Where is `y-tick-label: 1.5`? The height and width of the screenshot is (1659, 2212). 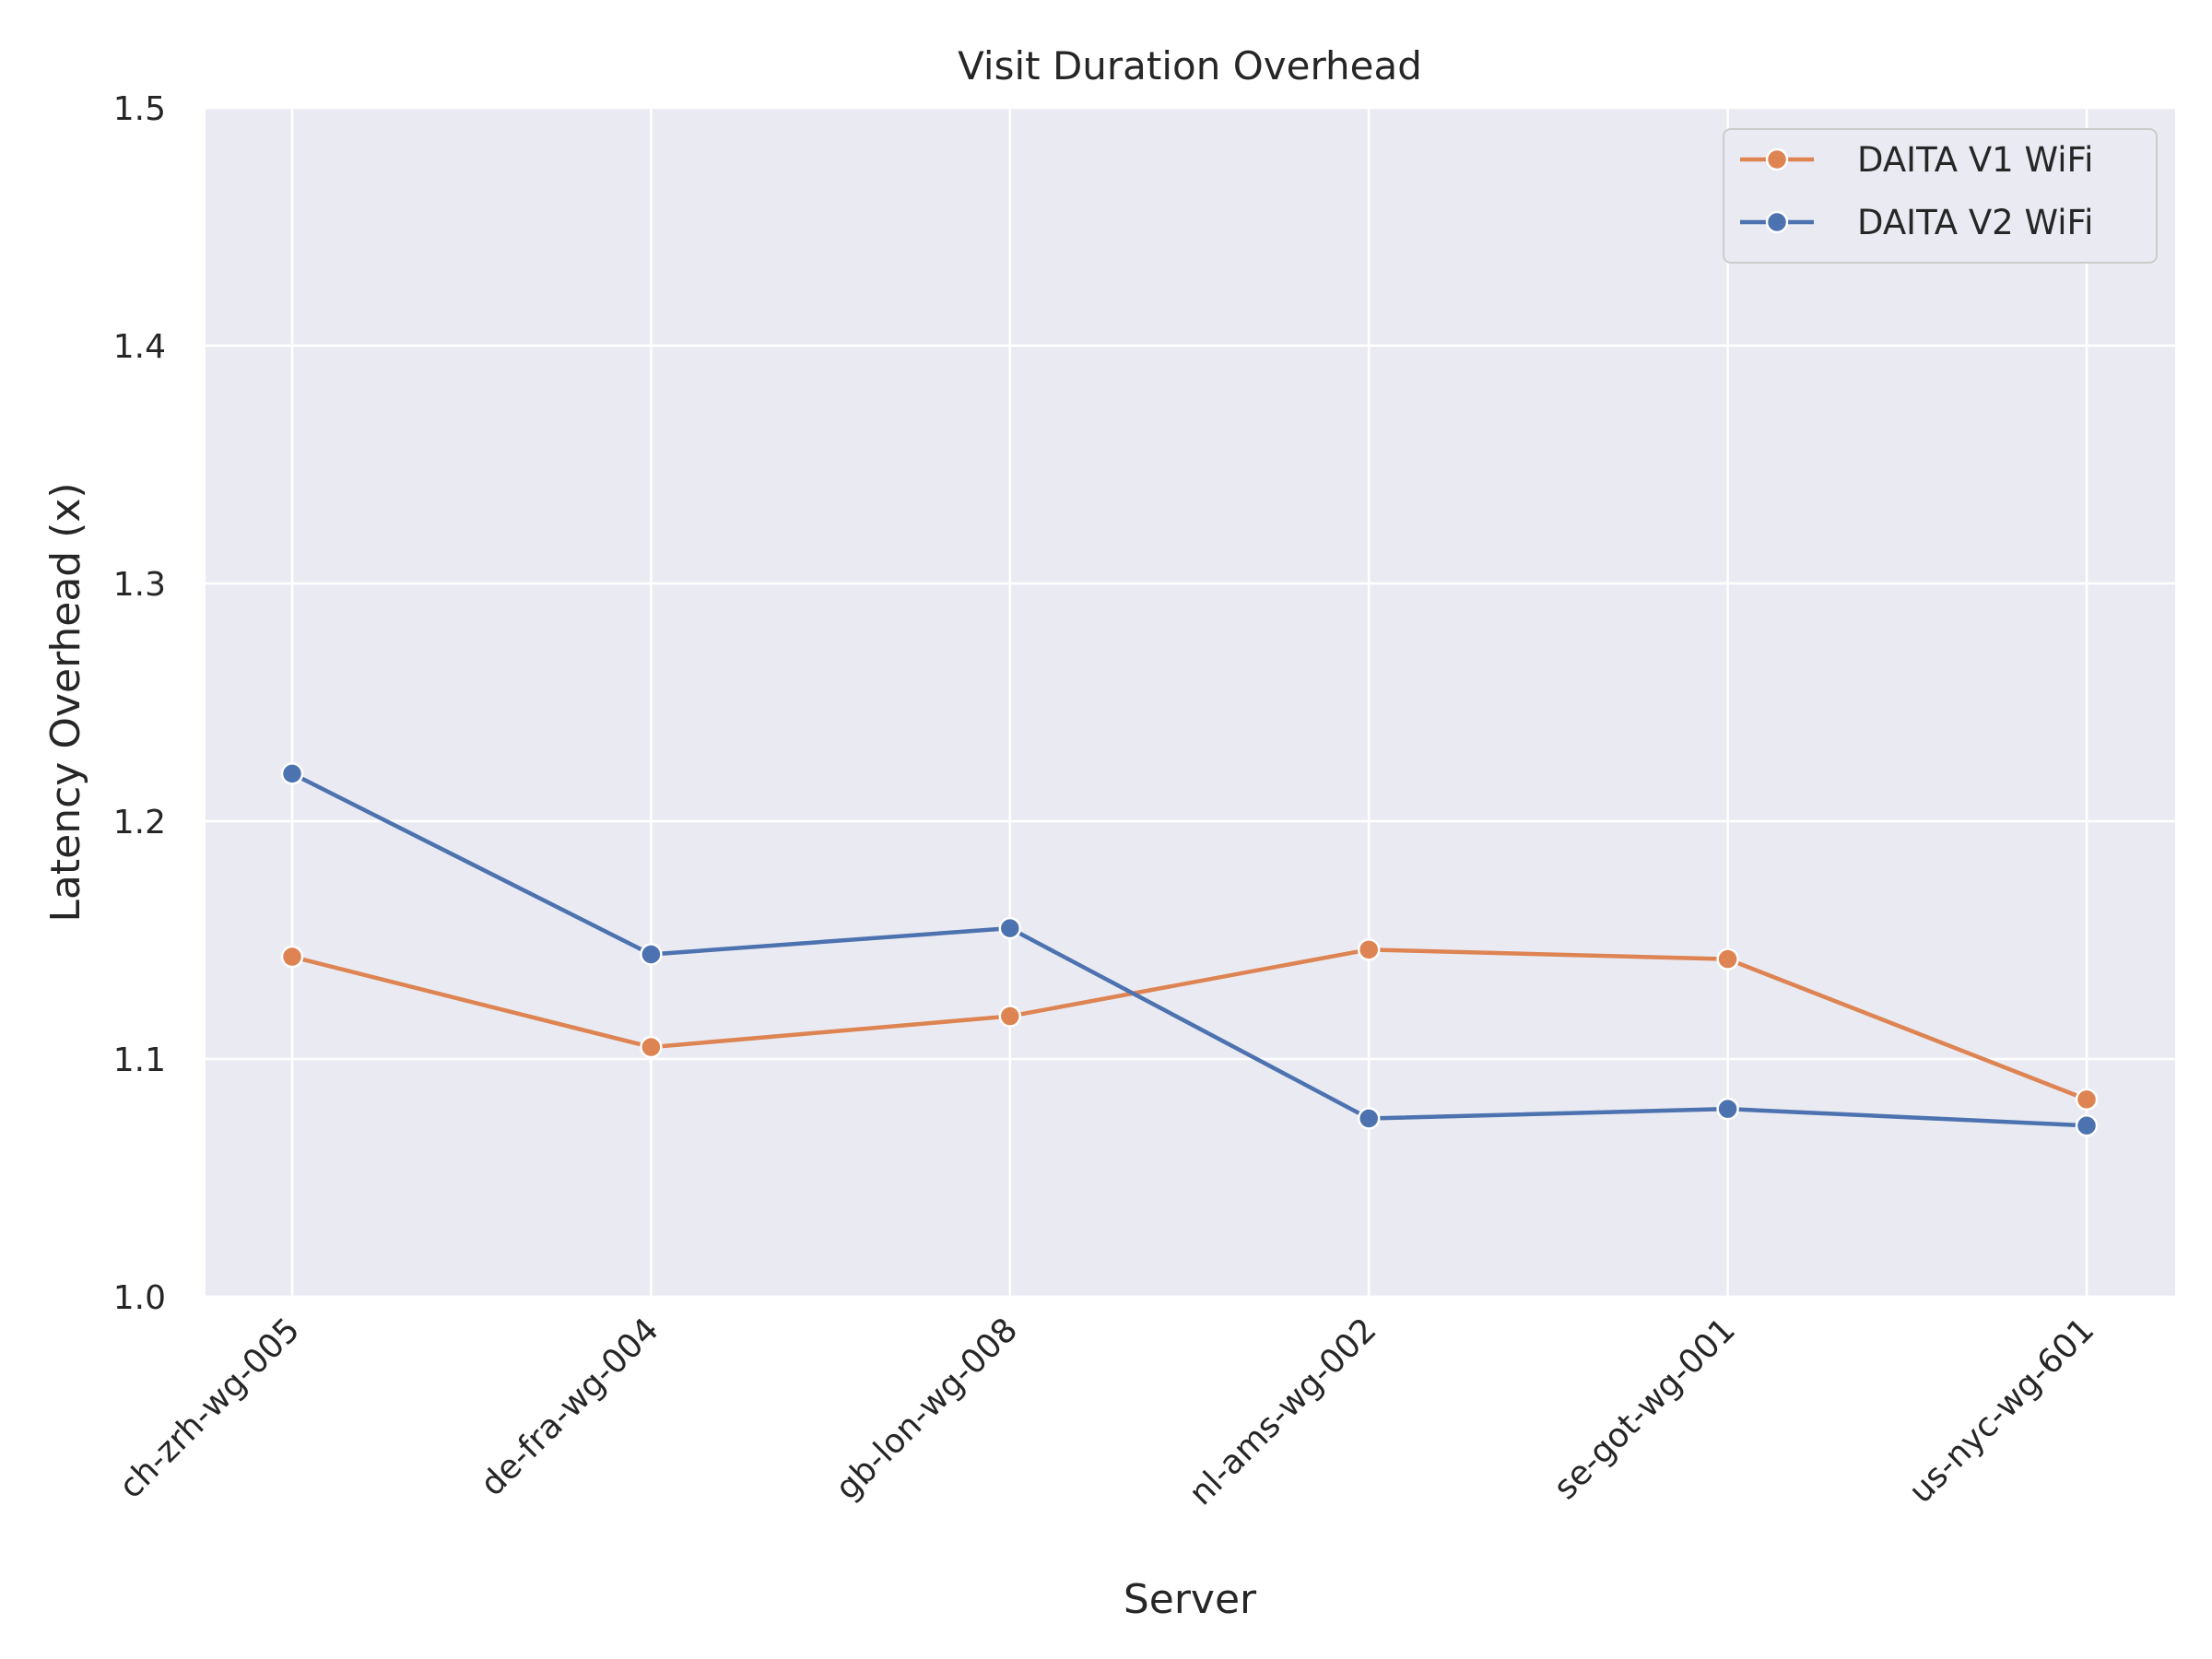 y-tick-label: 1.5 is located at coordinates (139, 109).